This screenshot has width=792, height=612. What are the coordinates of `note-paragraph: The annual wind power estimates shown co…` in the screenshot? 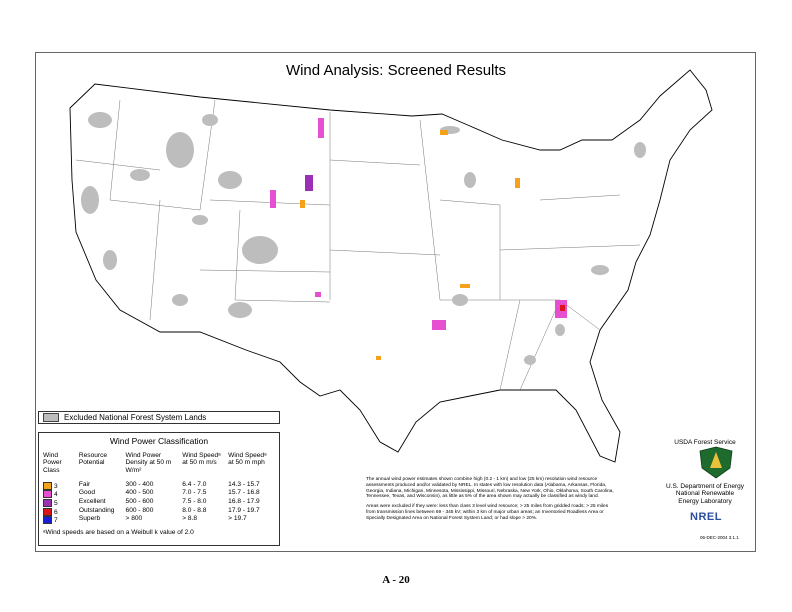 It's located at (490, 488).